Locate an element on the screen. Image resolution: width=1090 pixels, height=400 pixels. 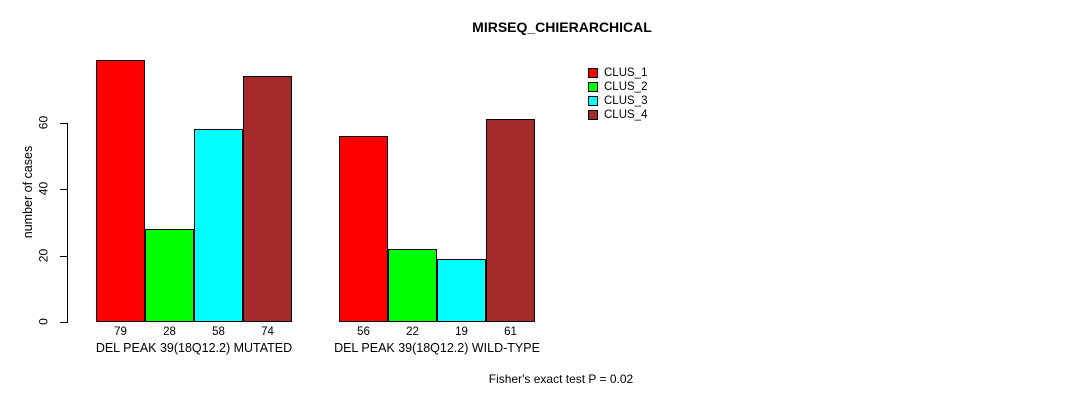
legend-item: CLUS_1 is located at coordinates (617, 73).